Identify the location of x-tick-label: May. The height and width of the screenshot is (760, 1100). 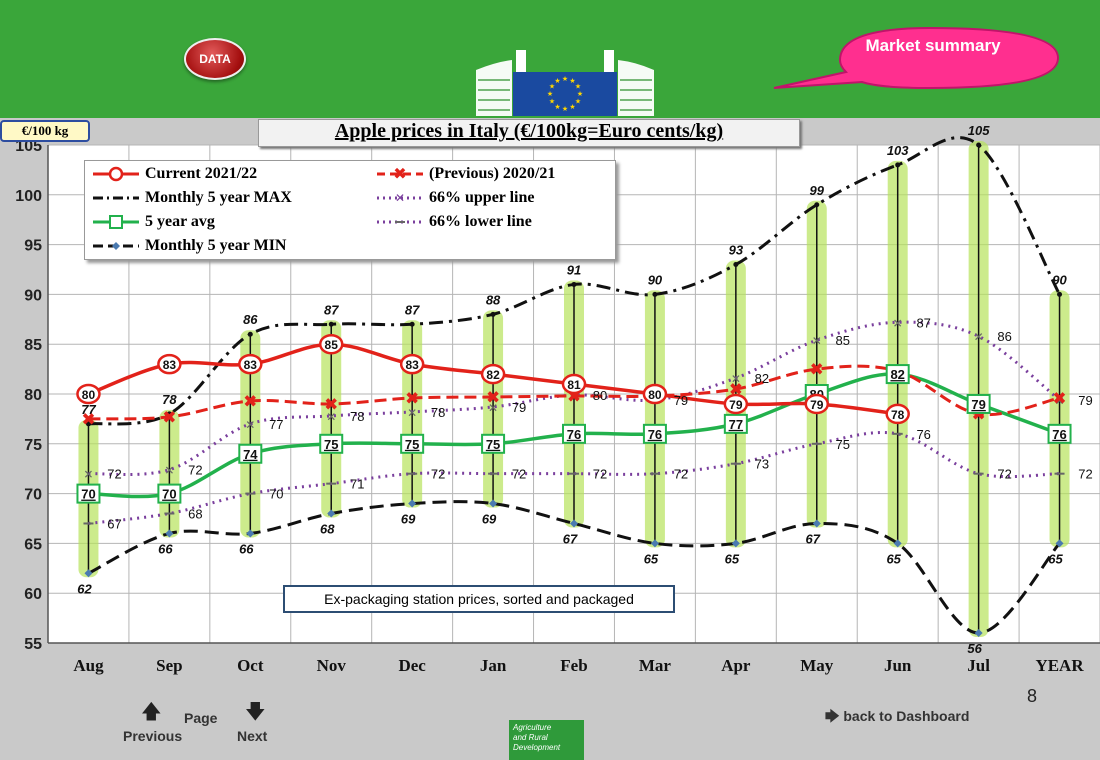
(817, 665).